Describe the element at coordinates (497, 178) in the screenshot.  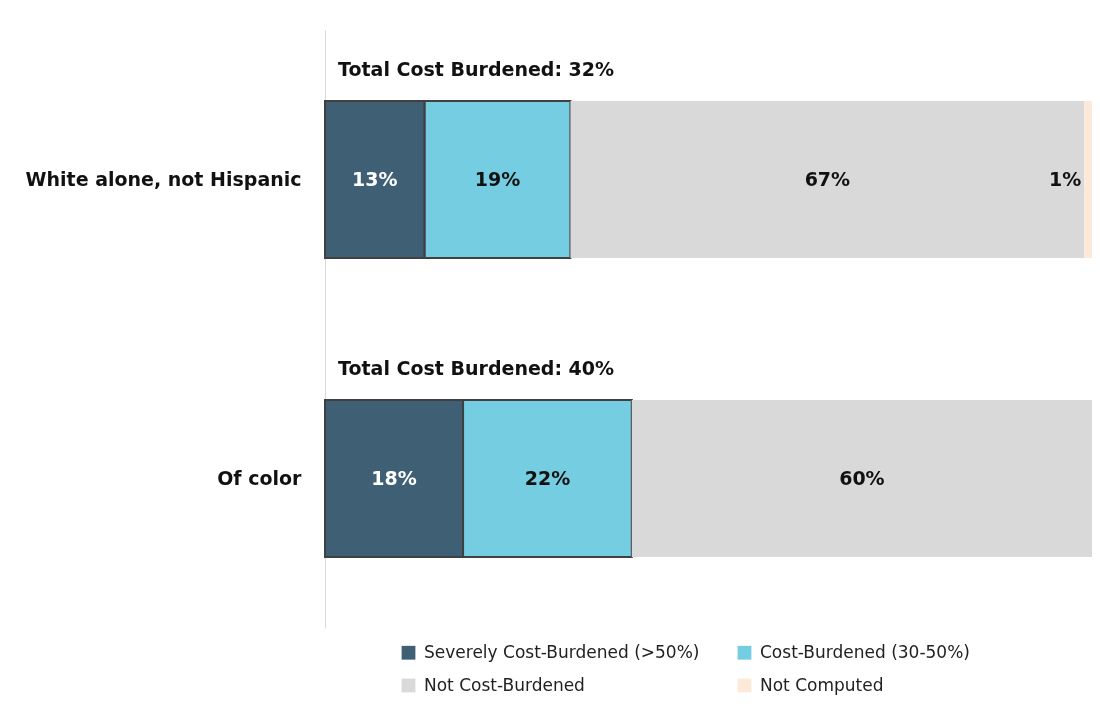
I see `data-label: 19%` at that location.